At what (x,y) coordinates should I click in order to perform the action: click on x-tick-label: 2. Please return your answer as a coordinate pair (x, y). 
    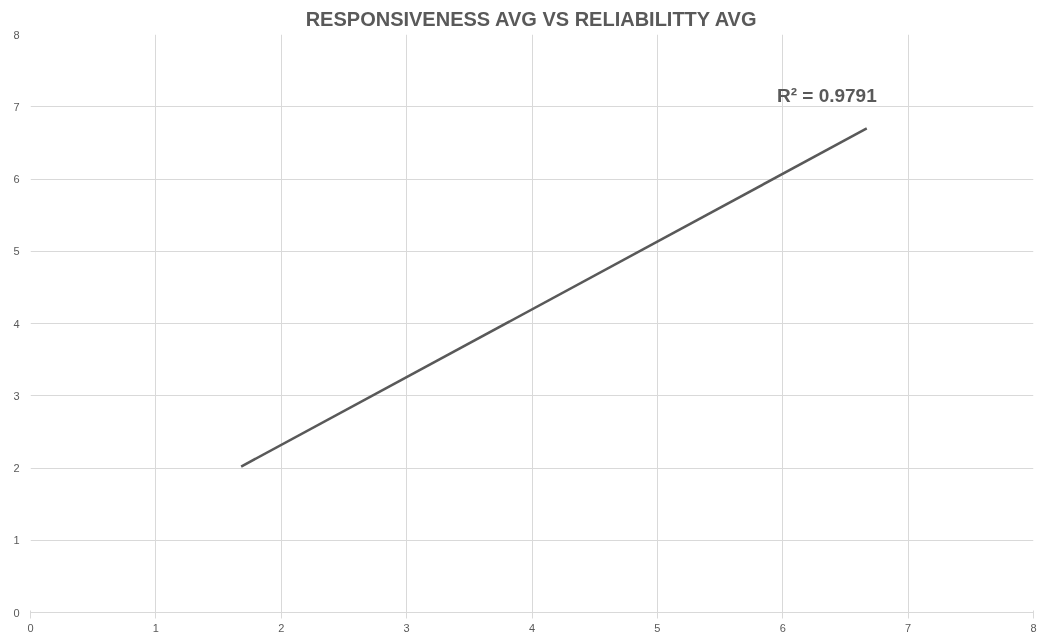
    Looking at the image, I should click on (281, 627).